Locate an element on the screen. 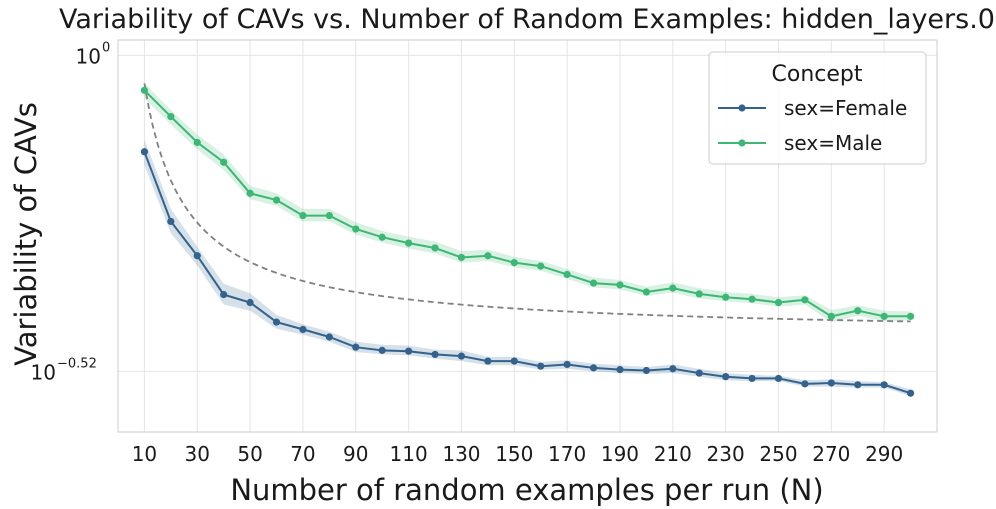  x-tick-label: 210 is located at coordinates (673, 454).